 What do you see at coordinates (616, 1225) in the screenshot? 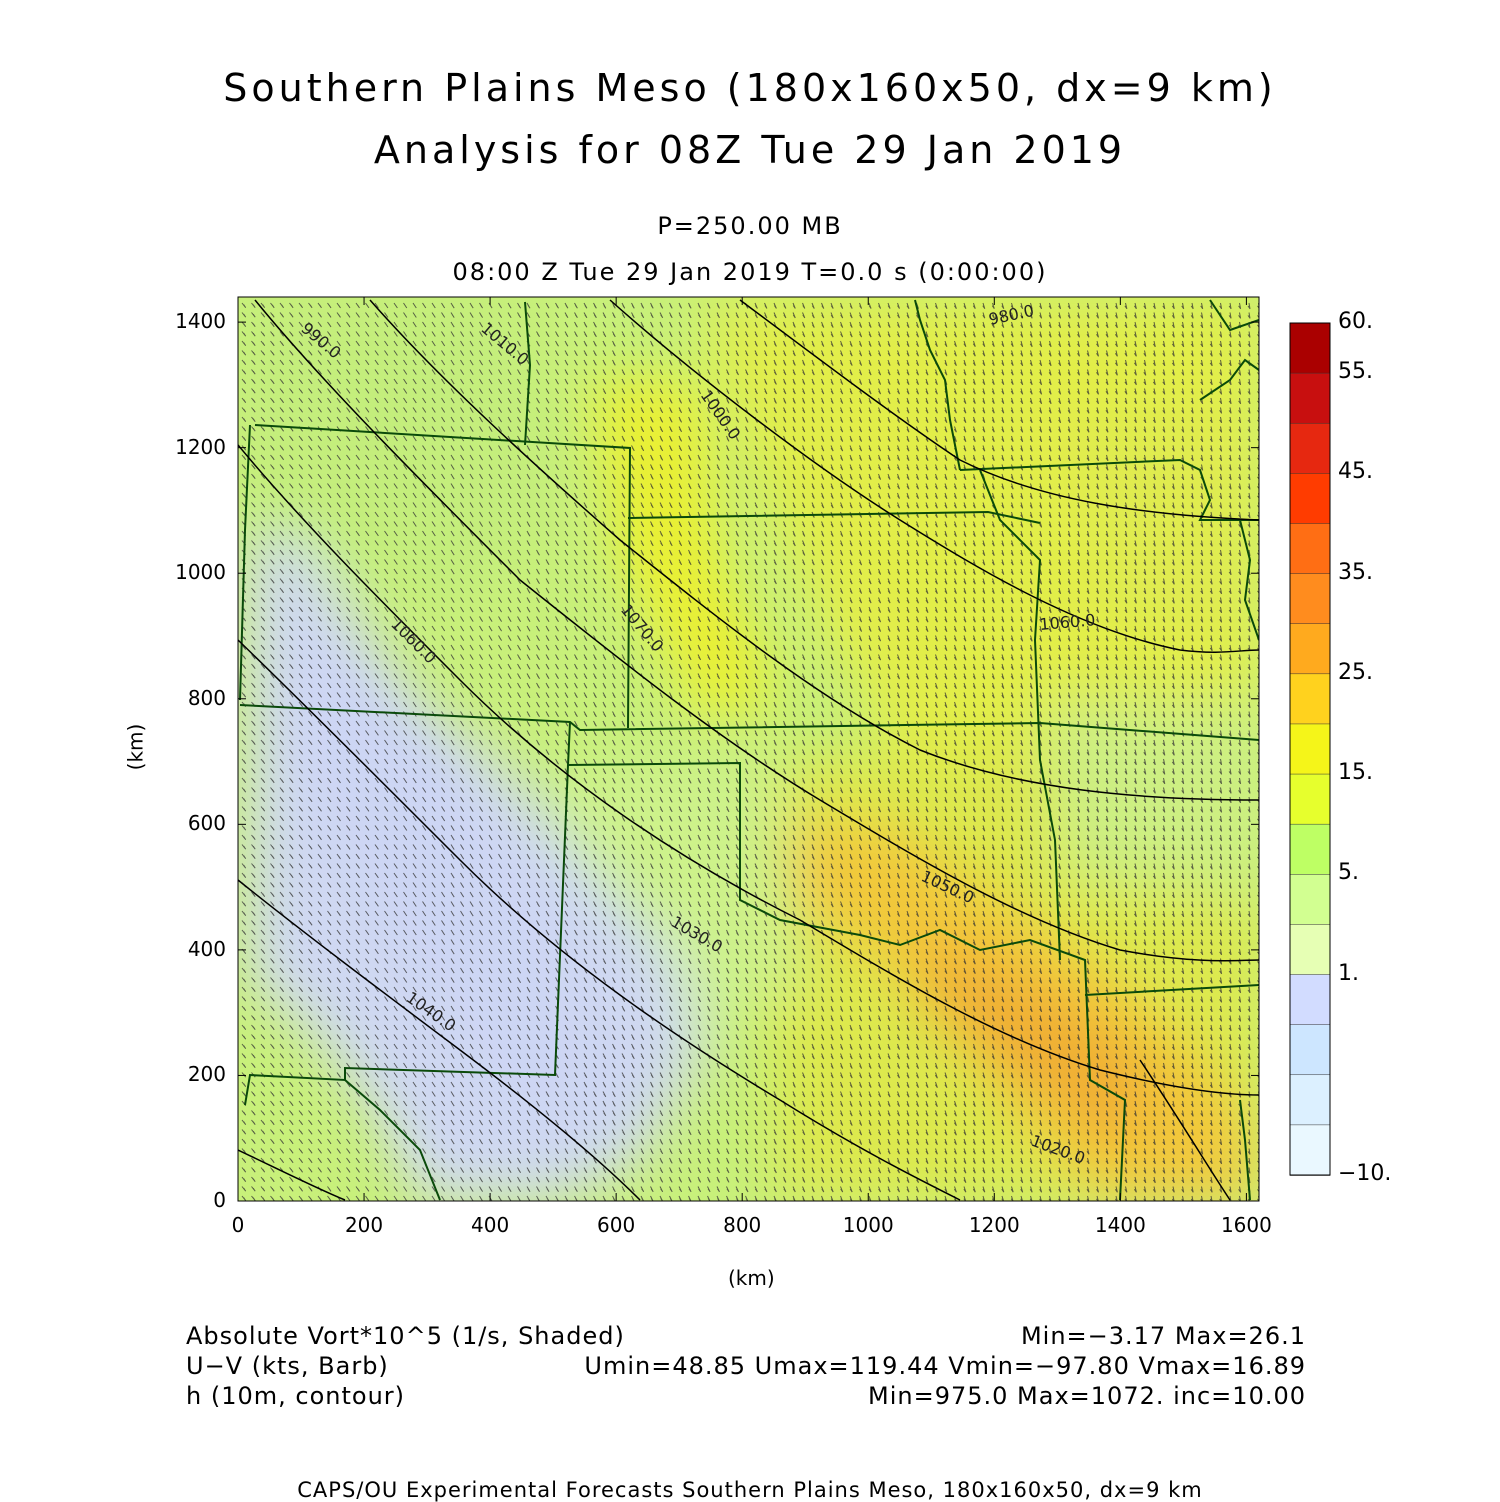
I see `x-tick-label: 600` at bounding box center [616, 1225].